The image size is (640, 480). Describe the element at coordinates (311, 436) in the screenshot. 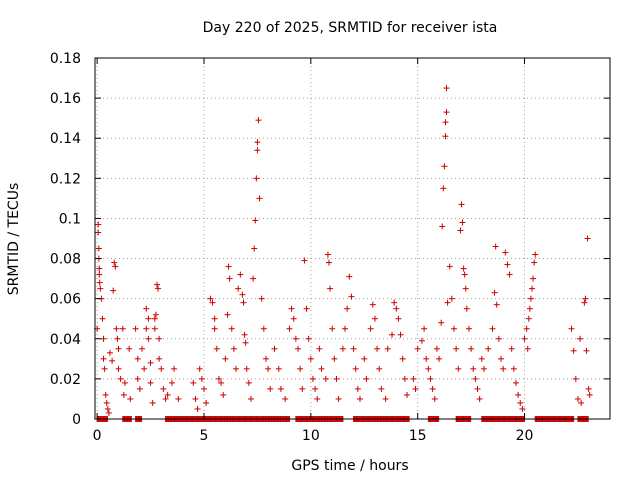

I see `x-tick-label: 10` at that location.